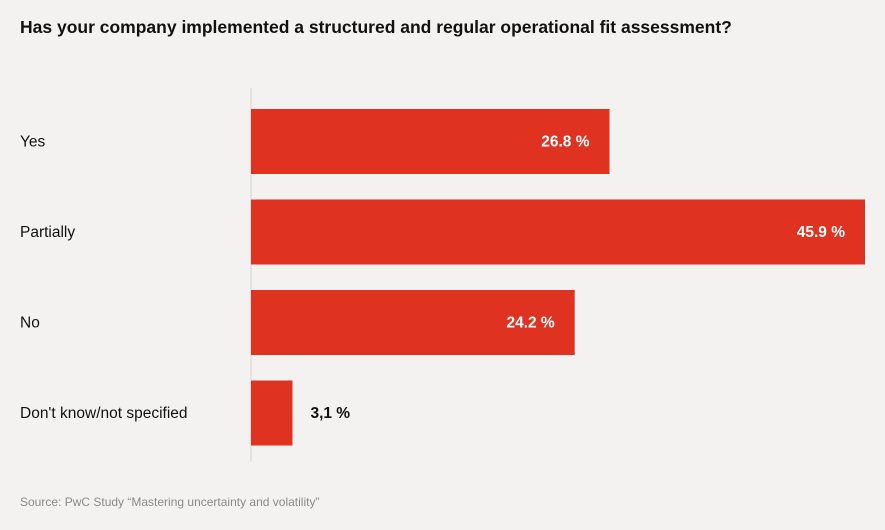 The width and height of the screenshot is (885, 530). What do you see at coordinates (565, 142) in the screenshot?
I see `value-label: 26.8 %` at bounding box center [565, 142].